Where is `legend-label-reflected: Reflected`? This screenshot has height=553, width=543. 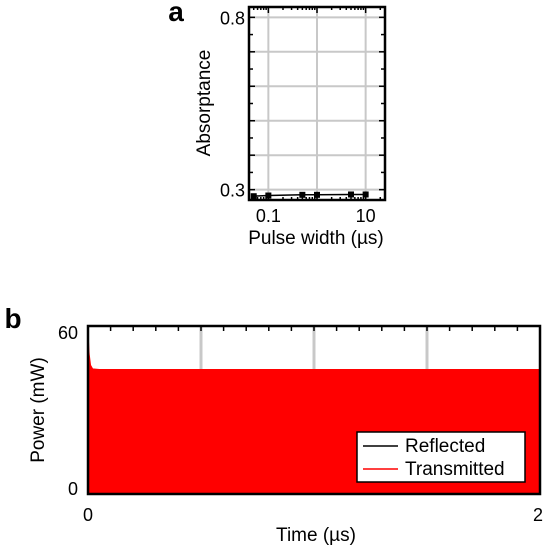
legend-label-reflected: Reflected is located at coordinates (445, 446).